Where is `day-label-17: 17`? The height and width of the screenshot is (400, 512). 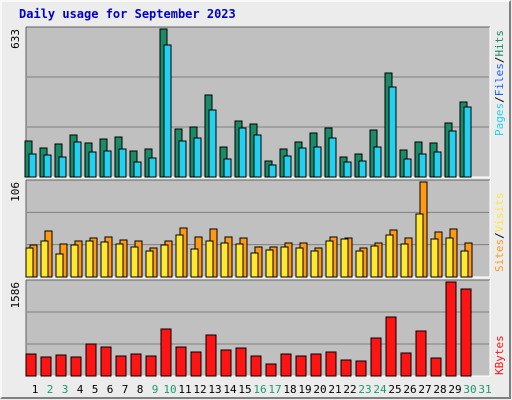
day-label-17: 17 is located at coordinates (274, 389).